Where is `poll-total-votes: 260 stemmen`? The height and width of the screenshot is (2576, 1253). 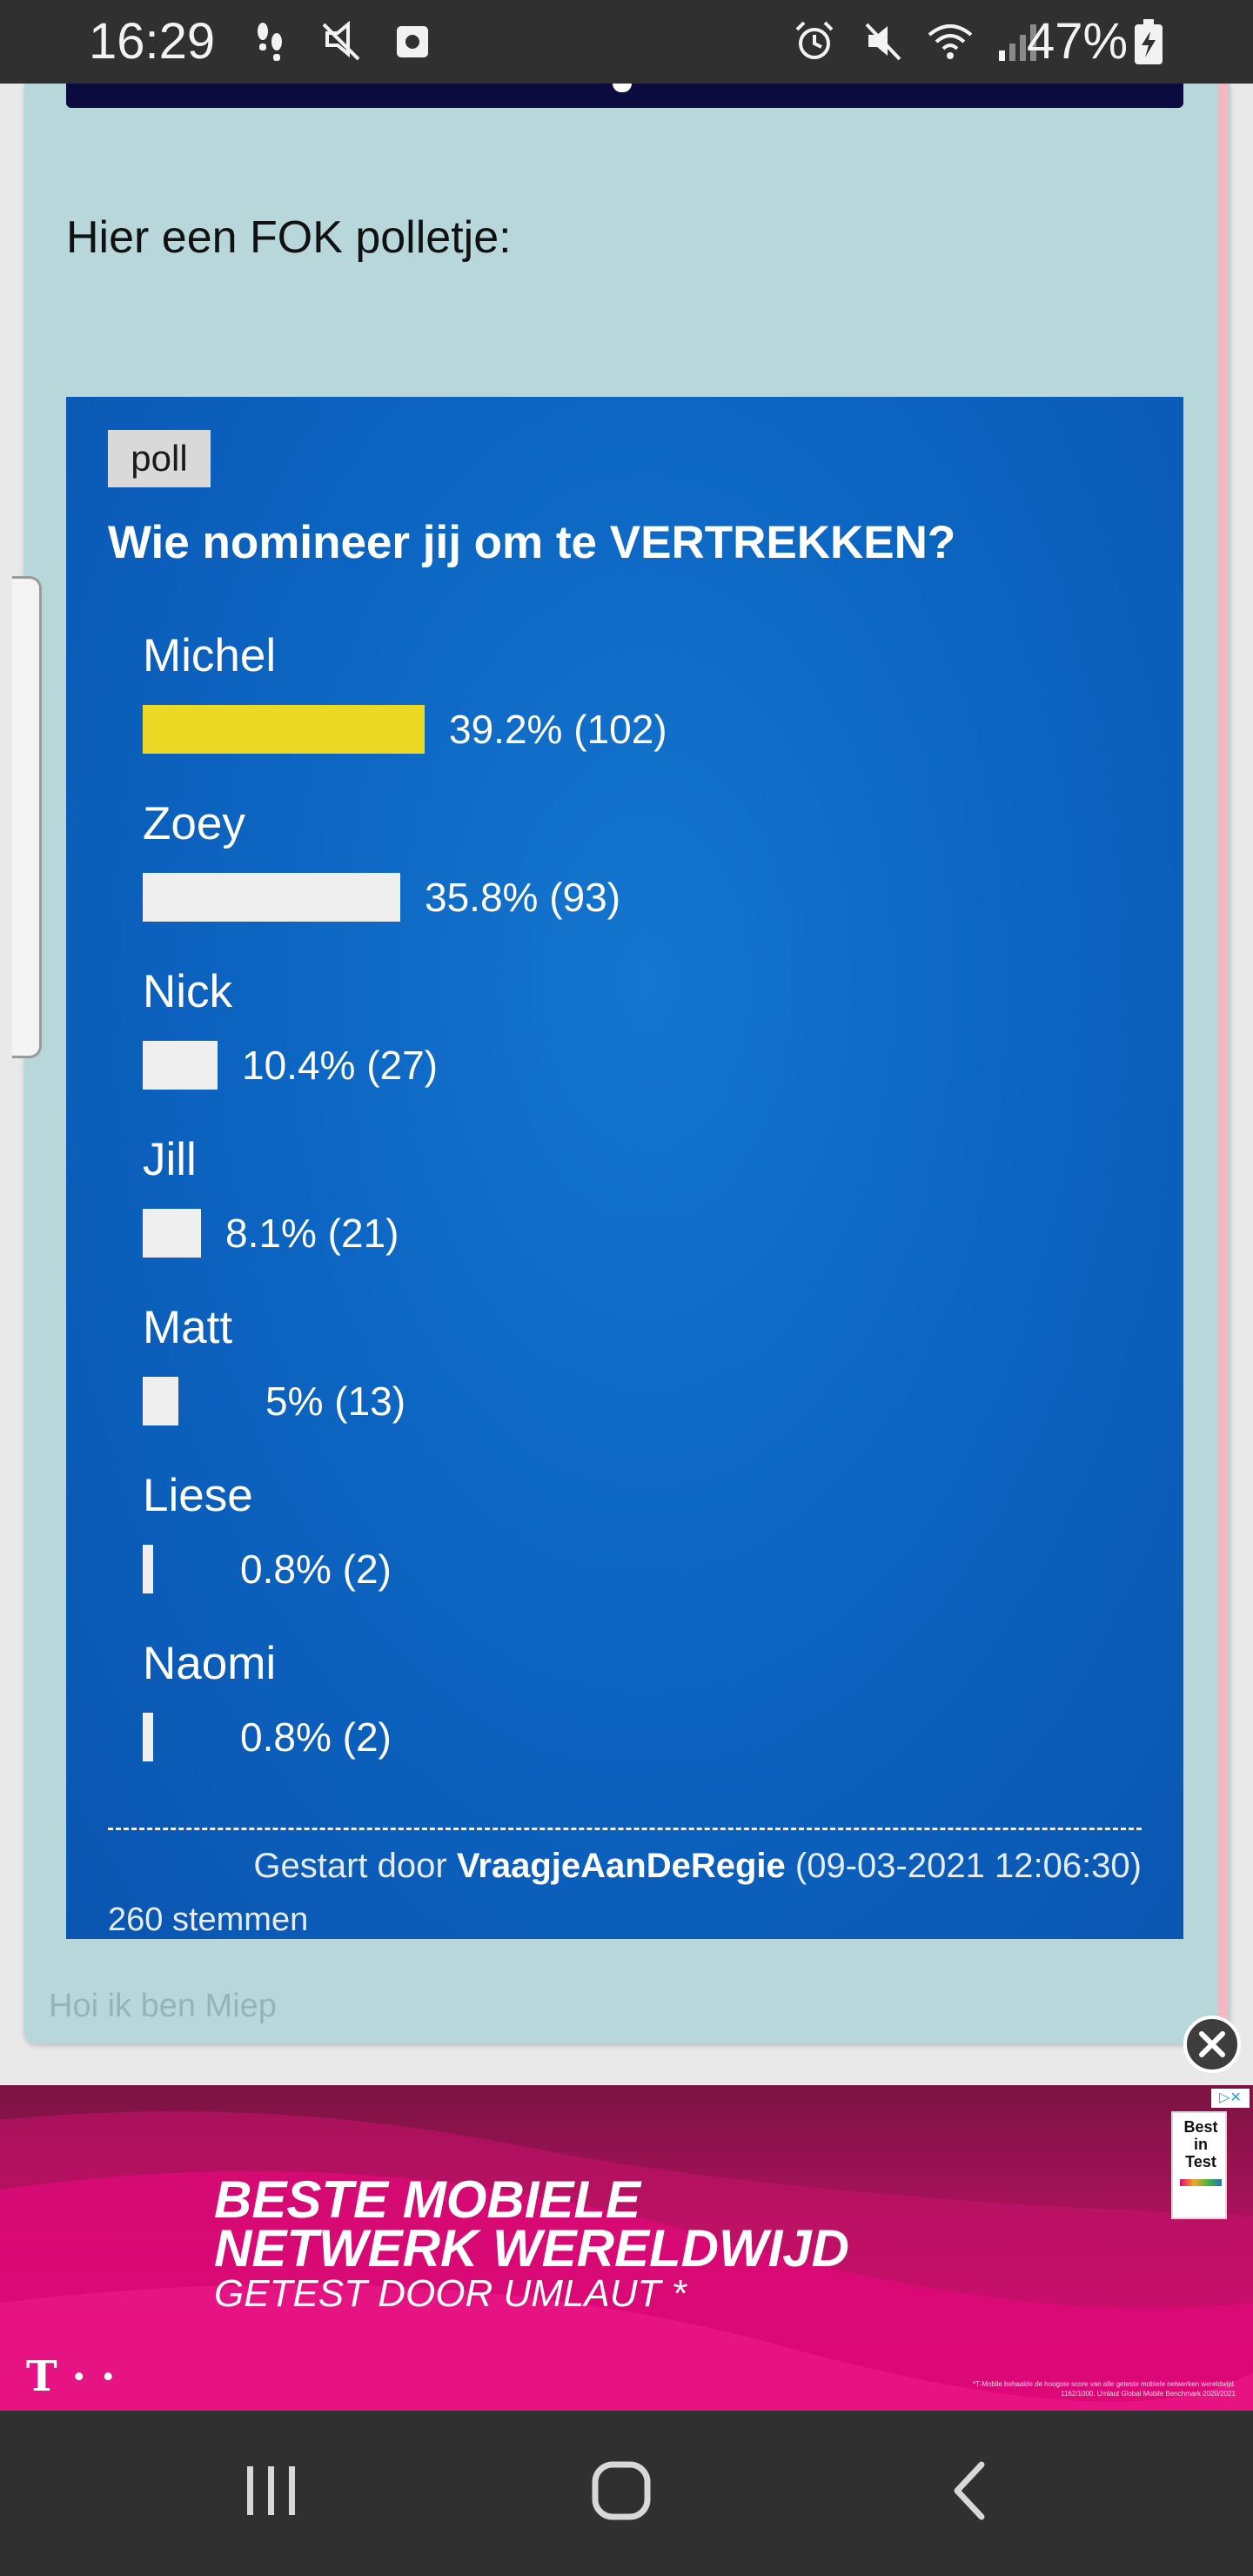 poll-total-votes: 260 stemmen is located at coordinates (208, 1920).